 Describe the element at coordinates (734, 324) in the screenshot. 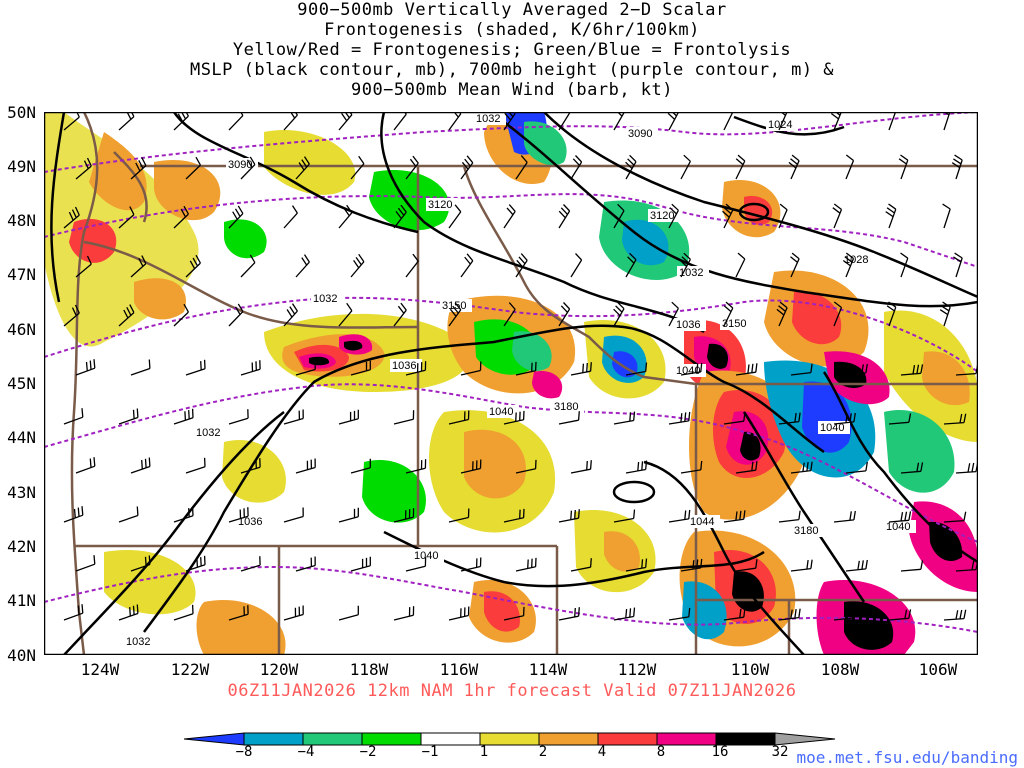

I see `height-label: 3150` at that location.